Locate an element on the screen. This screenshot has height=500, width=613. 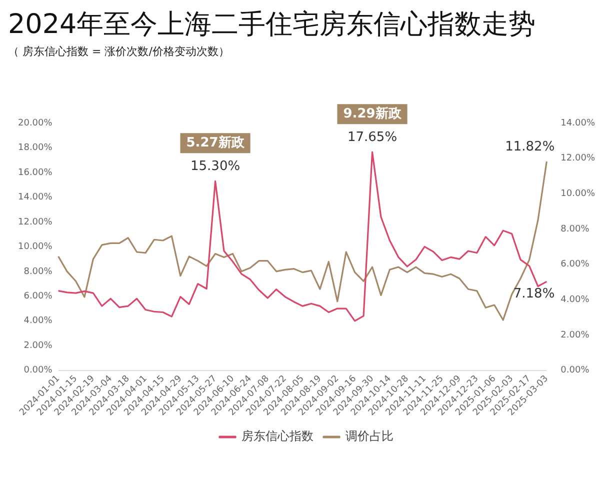
y-tick-label: 16.00% is located at coordinates (35, 173).